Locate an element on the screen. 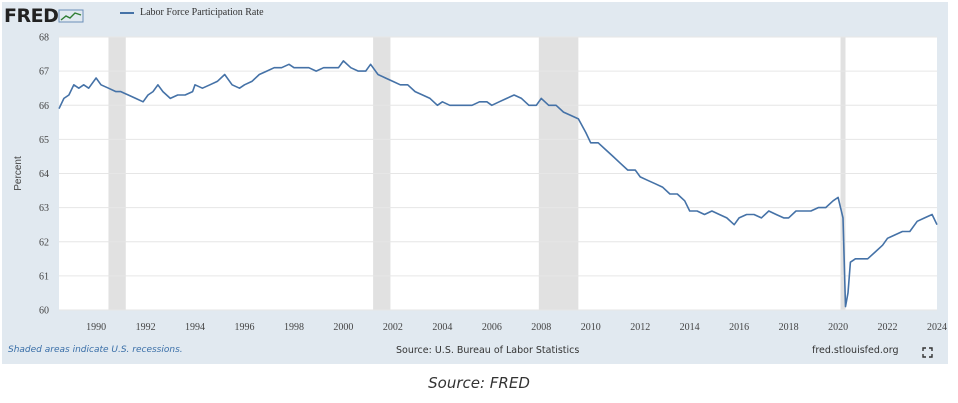 Image resolution: width=958 pixels, height=403 pixels. x-tick-label: 2010 is located at coordinates (591, 327).